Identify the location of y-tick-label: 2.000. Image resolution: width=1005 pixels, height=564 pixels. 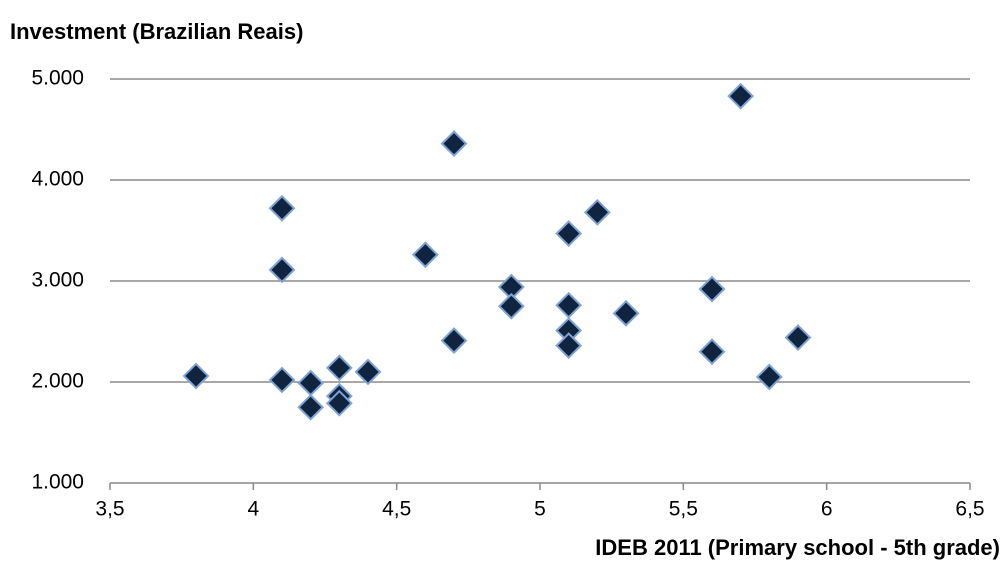
(57, 381).